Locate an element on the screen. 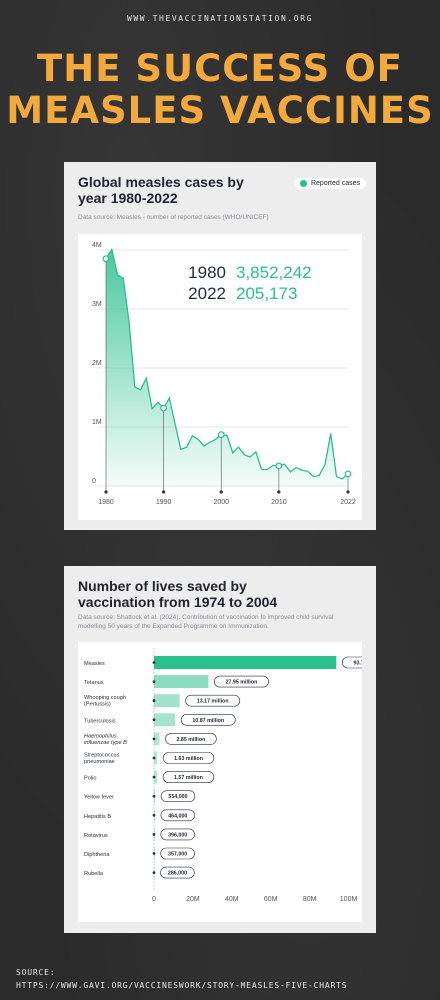  annotation-year: 1980 is located at coordinates (207, 272).